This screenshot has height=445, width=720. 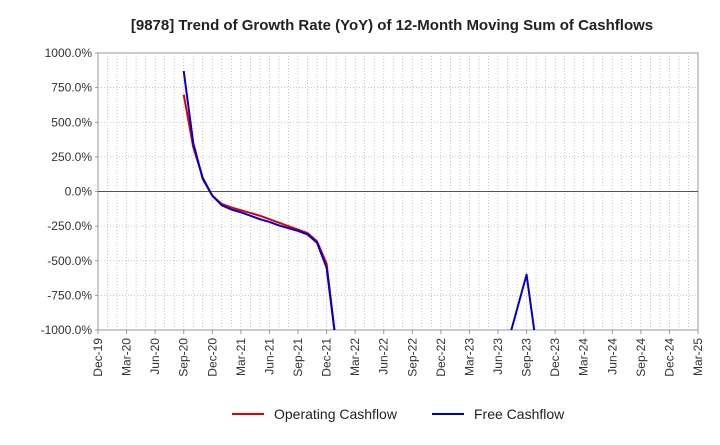 I want to click on x-tick-label: Sep-23, so click(x=527, y=357).